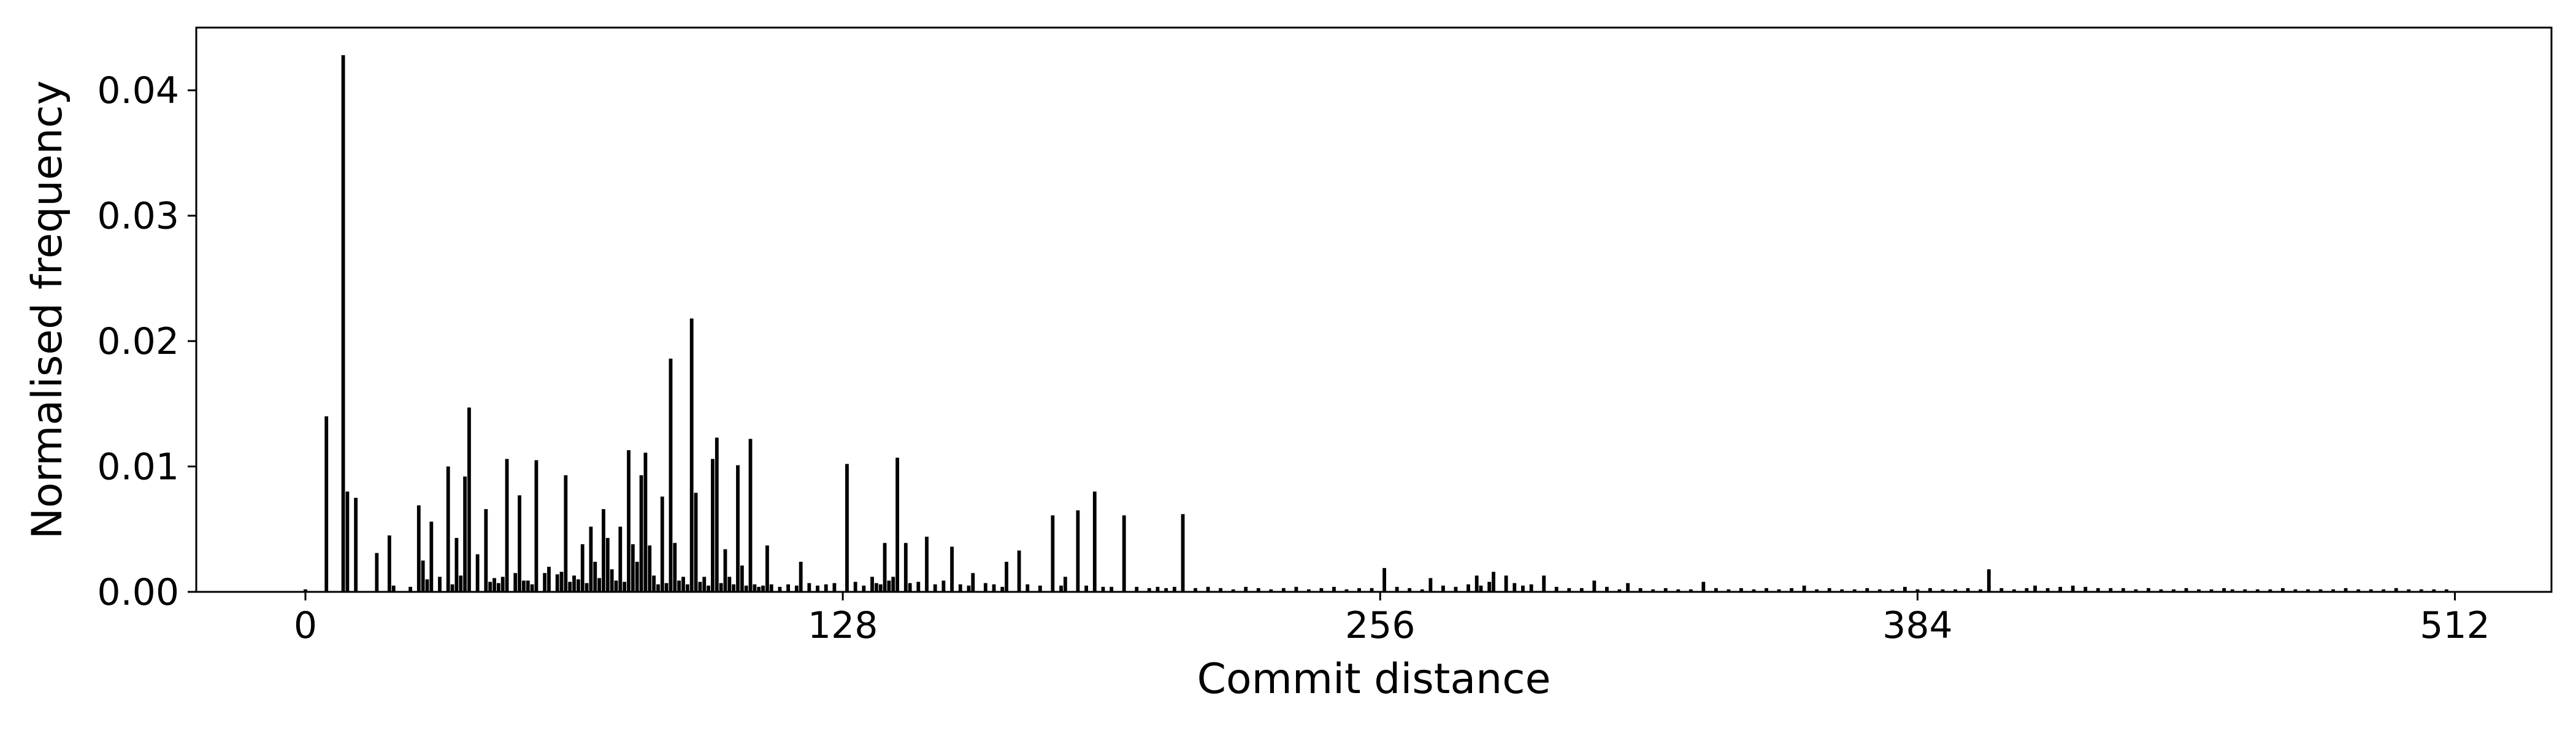 The width and height of the screenshot is (2576, 736). Describe the element at coordinates (1374, 679) in the screenshot. I see `x-axis-label: Commit distance` at that location.